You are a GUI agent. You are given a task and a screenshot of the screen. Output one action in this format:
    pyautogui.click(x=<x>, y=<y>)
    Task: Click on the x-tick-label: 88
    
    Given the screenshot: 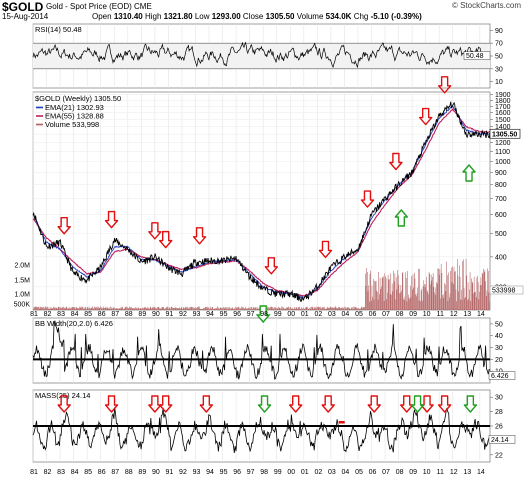 What is the action you would take?
    pyautogui.click(x=129, y=314)
    